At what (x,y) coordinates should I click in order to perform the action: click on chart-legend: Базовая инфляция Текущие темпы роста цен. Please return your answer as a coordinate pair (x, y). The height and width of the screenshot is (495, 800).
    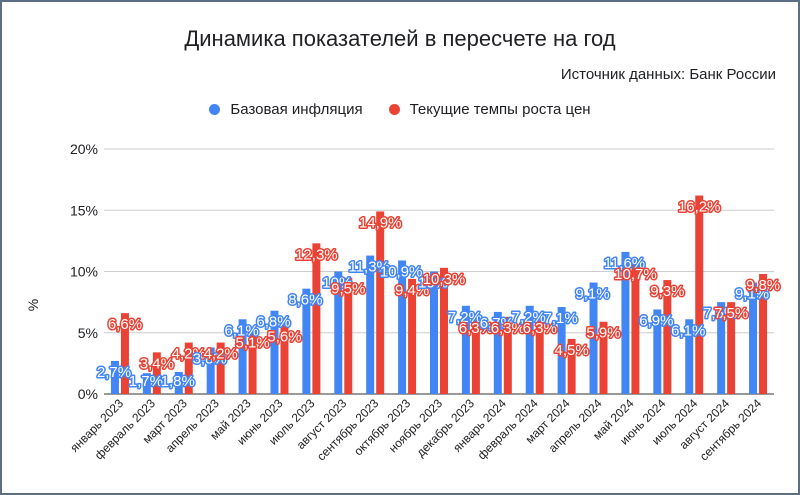
    Looking at the image, I should click on (400, 109).